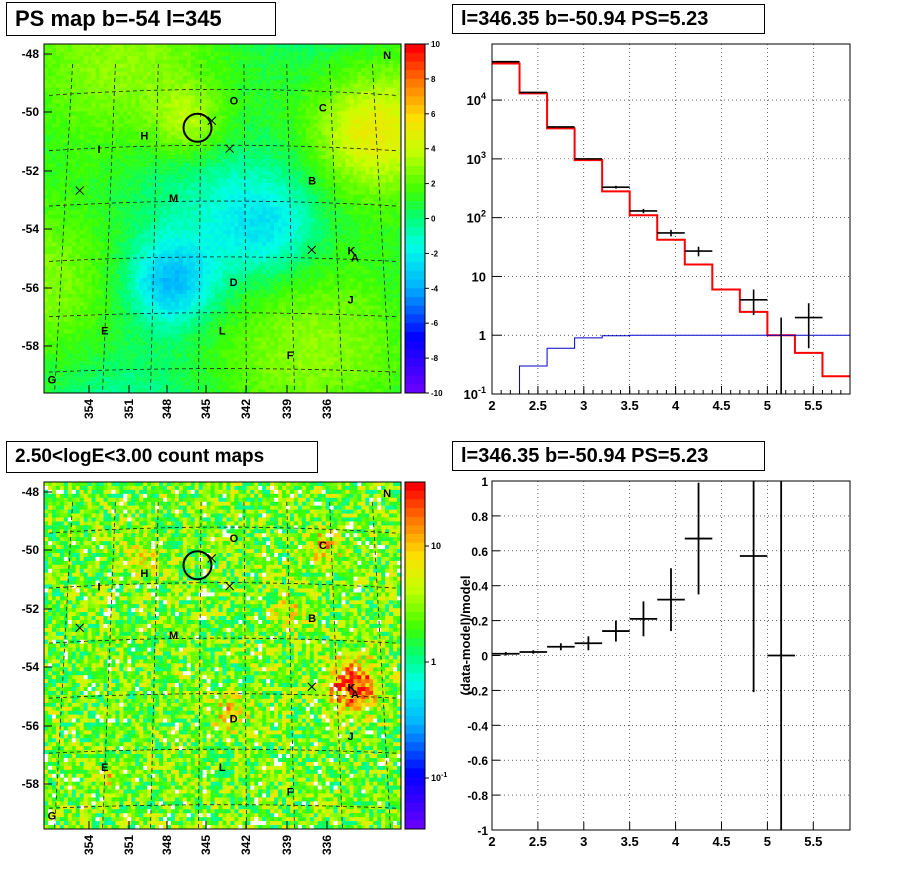 The image size is (898, 875). I want to click on count-y-tick-label: -50, so click(31, 550).